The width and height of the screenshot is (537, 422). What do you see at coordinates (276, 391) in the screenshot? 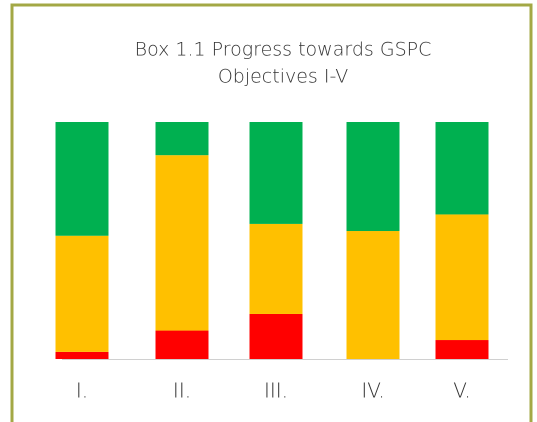
I see `x-tick-label: III.` at bounding box center [276, 391].